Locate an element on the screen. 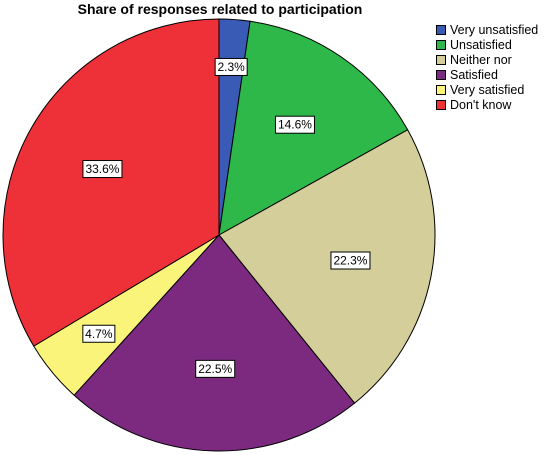 The width and height of the screenshot is (550, 455). svg-text: 2.3% is located at coordinates (231, 67).